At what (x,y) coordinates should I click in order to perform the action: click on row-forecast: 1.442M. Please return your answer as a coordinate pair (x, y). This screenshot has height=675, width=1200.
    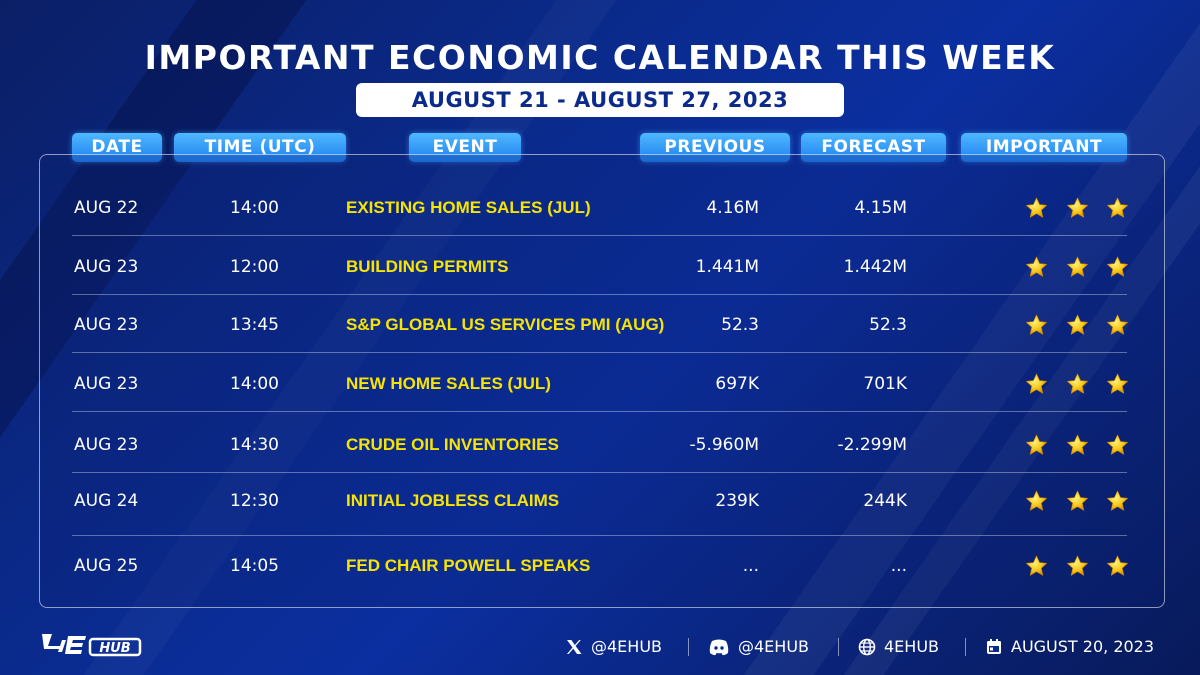
    Looking at the image, I should click on (875, 267).